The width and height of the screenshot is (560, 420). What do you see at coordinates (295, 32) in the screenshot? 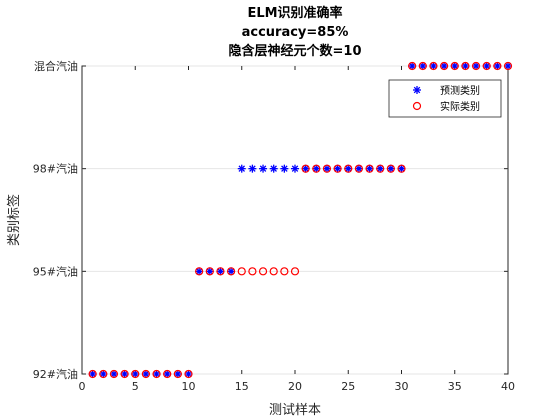
I see `chart-title-line-2: accuracy=85%` at bounding box center [295, 32].